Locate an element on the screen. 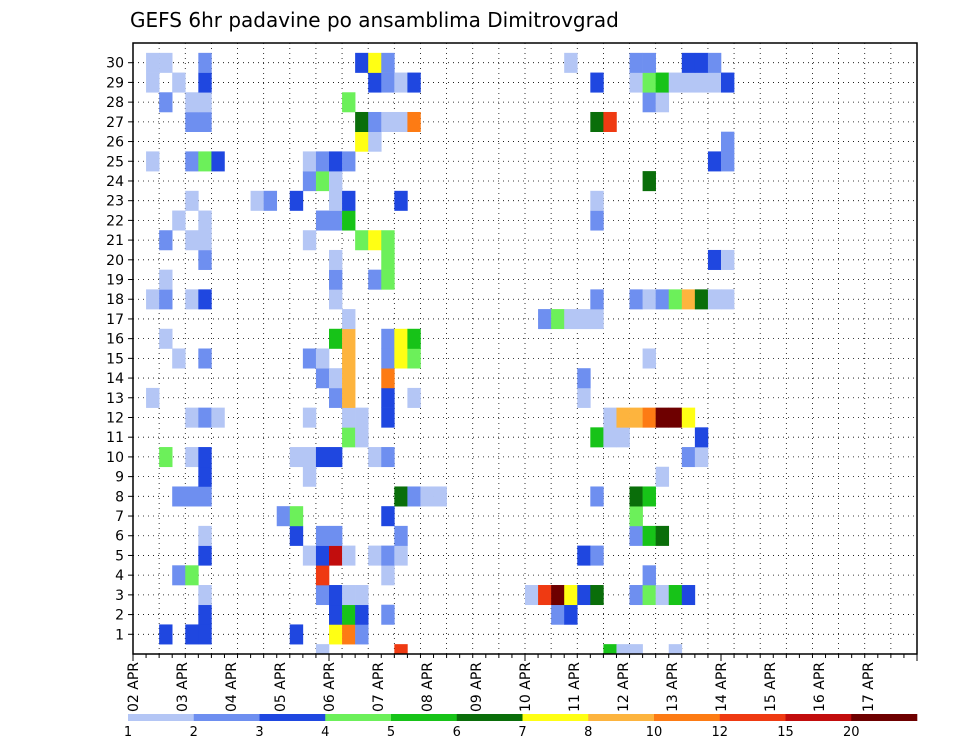 This screenshot has width=960, height=742. y-tick-label: 1 is located at coordinates (119, 635).